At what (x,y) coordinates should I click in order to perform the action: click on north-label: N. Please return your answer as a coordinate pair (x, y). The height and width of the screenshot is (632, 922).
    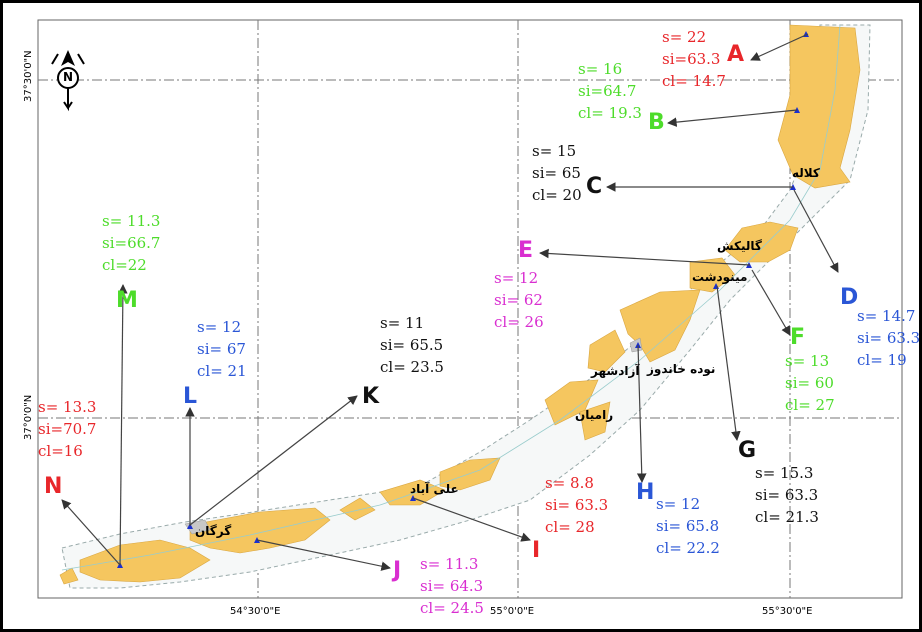
    Looking at the image, I should click on (68, 77).